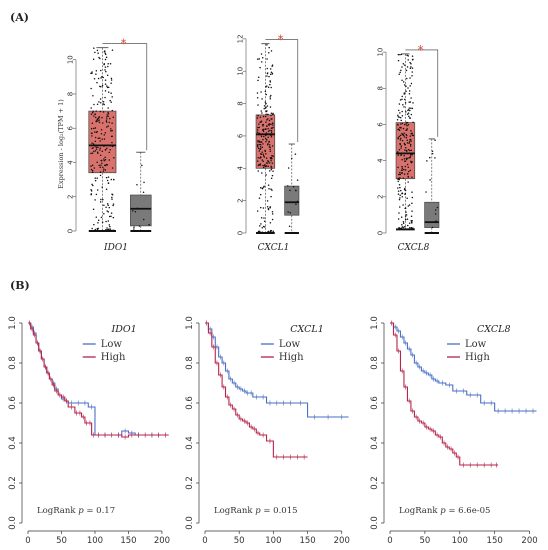 The image size is (548, 550). I want to click on significance-bracket, so click(422, 93).